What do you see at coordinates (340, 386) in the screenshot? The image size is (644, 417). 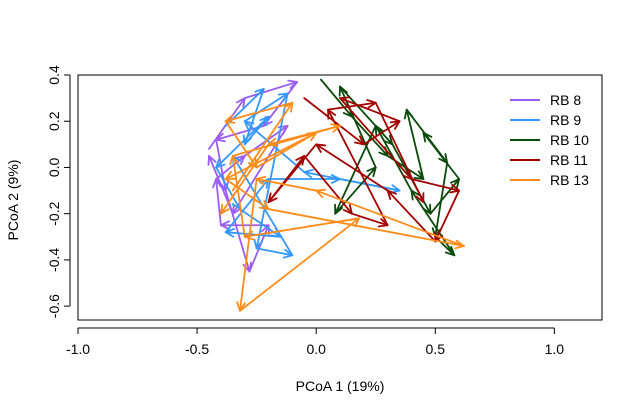 I see `x-axis-title: PCoA 1 (19%)` at bounding box center [340, 386].